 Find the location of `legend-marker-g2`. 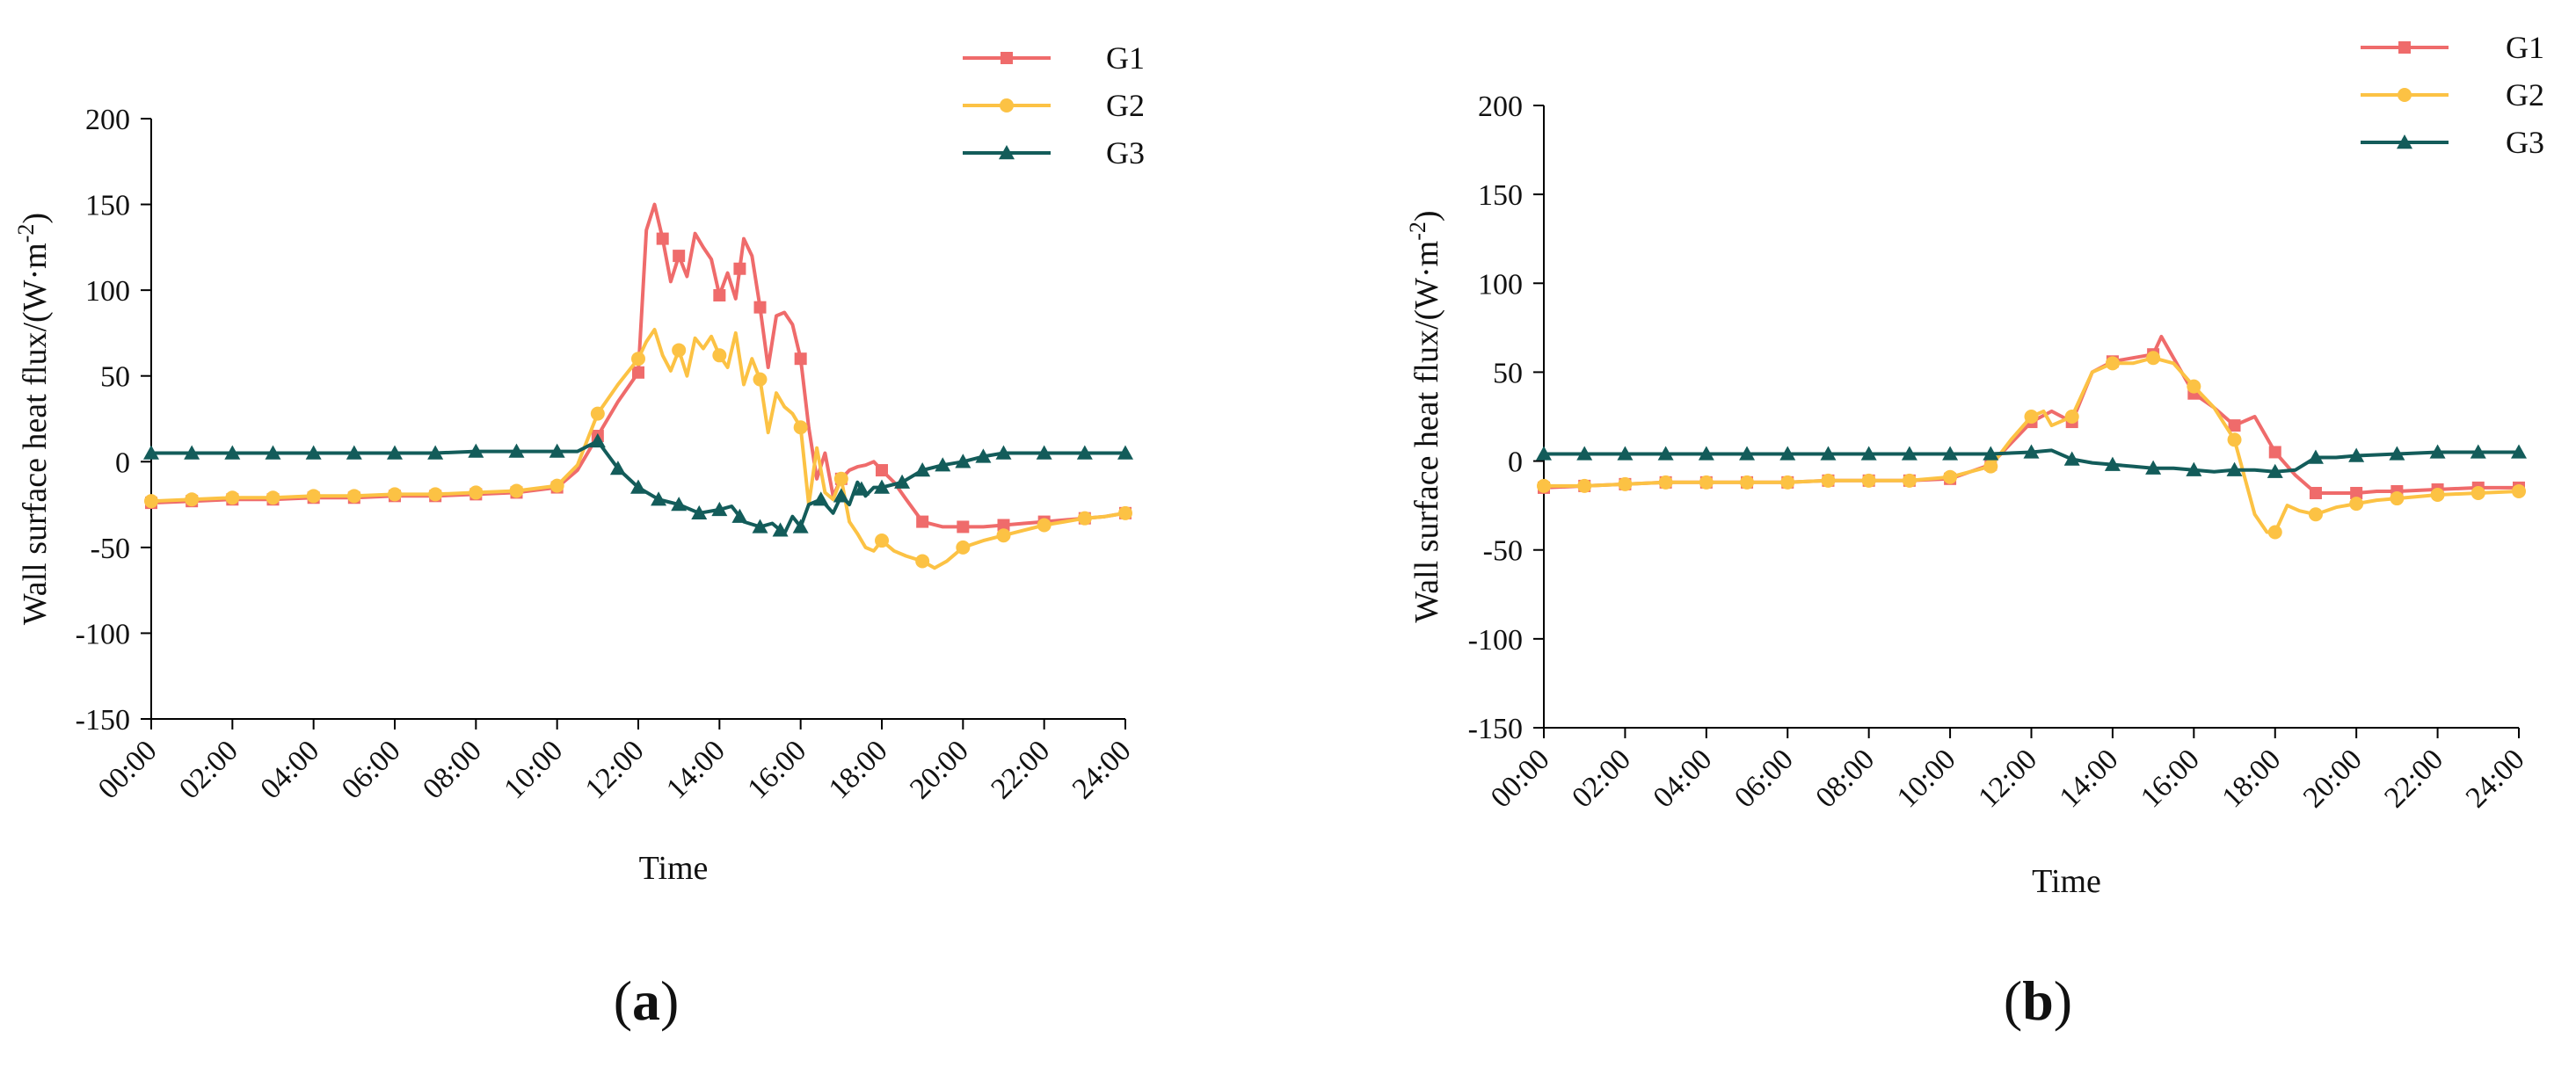

legend-marker-g2 is located at coordinates (1007, 105).